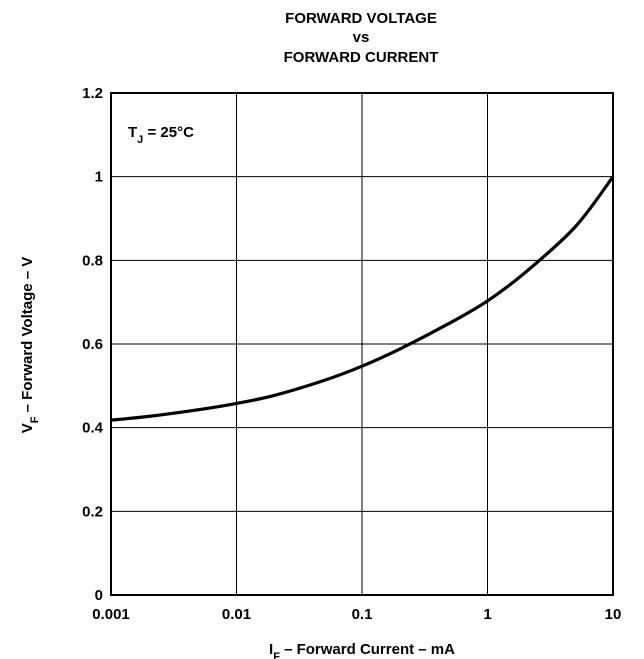 The image size is (644, 659). What do you see at coordinates (613, 614) in the screenshot?
I see `x-tick-label: 10` at bounding box center [613, 614].